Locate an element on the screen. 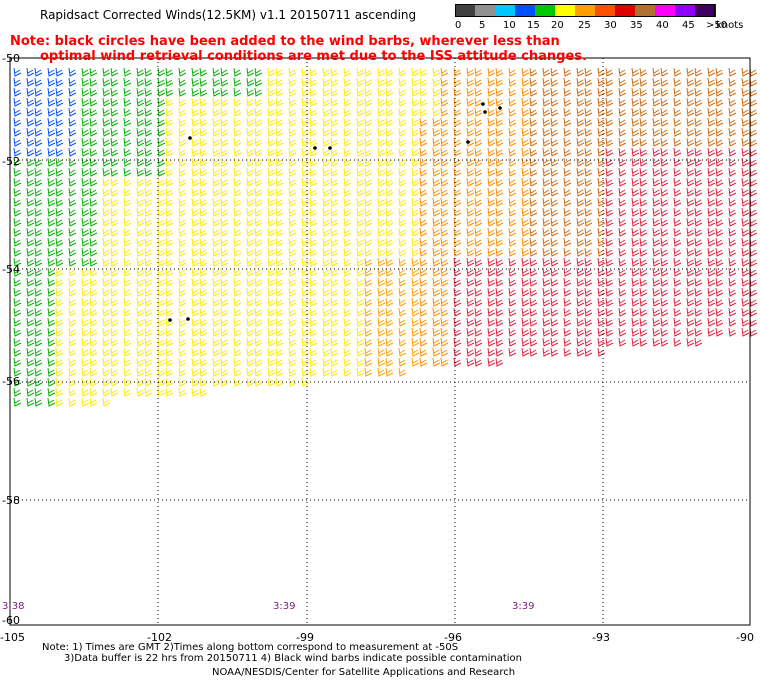  lon-label-90: -90 is located at coordinates (745, 637).